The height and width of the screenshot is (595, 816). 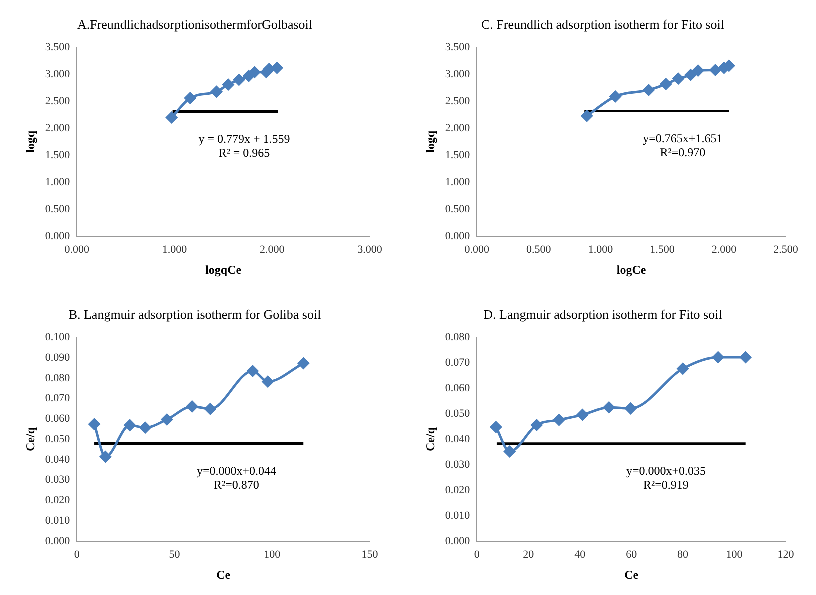 What do you see at coordinates (529, 554) in the screenshot?
I see `x-tick-label: 20` at bounding box center [529, 554].